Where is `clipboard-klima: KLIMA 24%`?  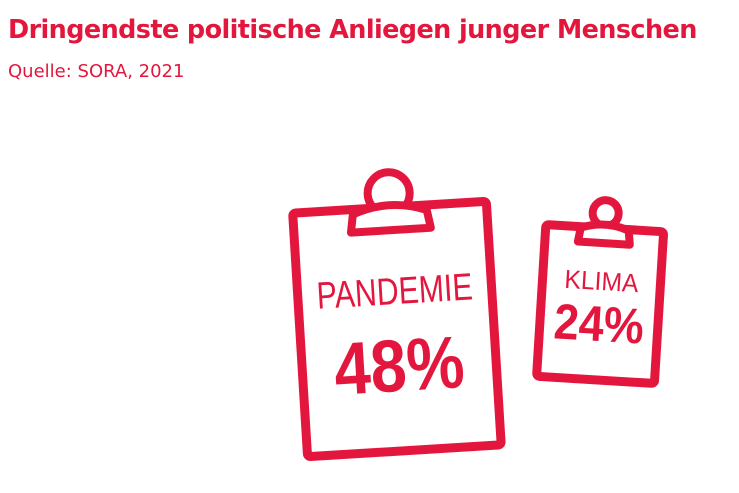
clipboard-klima: KLIMA 24% is located at coordinates (600, 292).